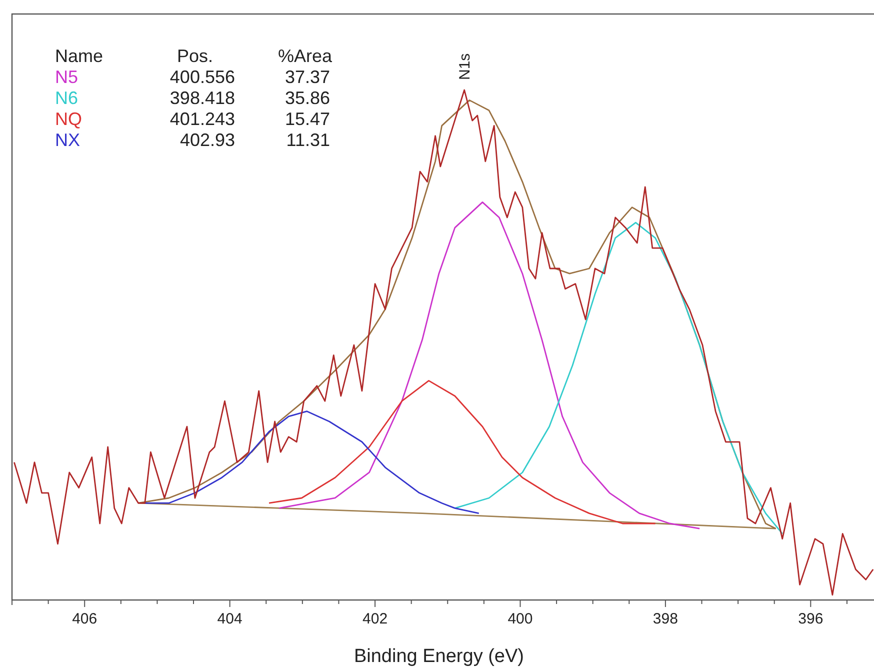  Describe the element at coordinates (307, 77) in the screenshot. I see `text: 37.37` at that location.